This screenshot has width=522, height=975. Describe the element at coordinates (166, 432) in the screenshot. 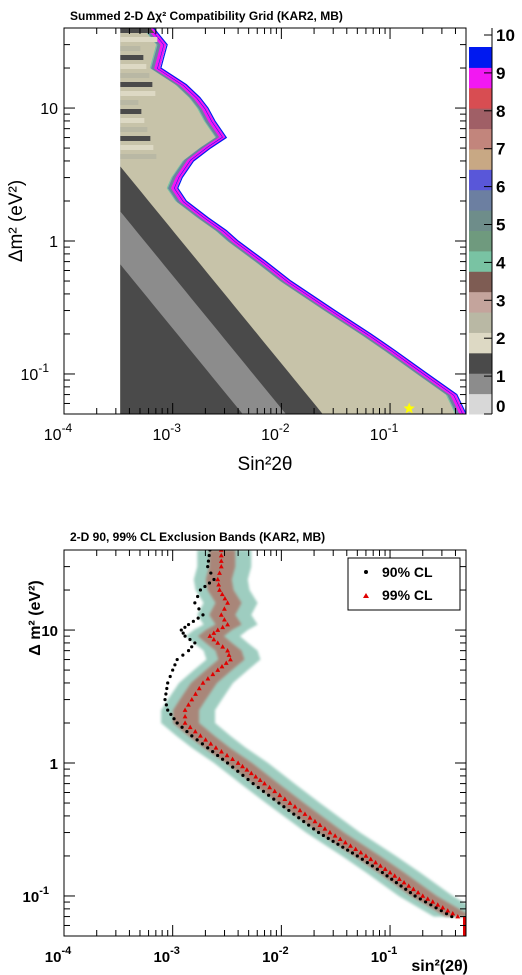

I see `x-tick-label: 10⁻³` at that location.